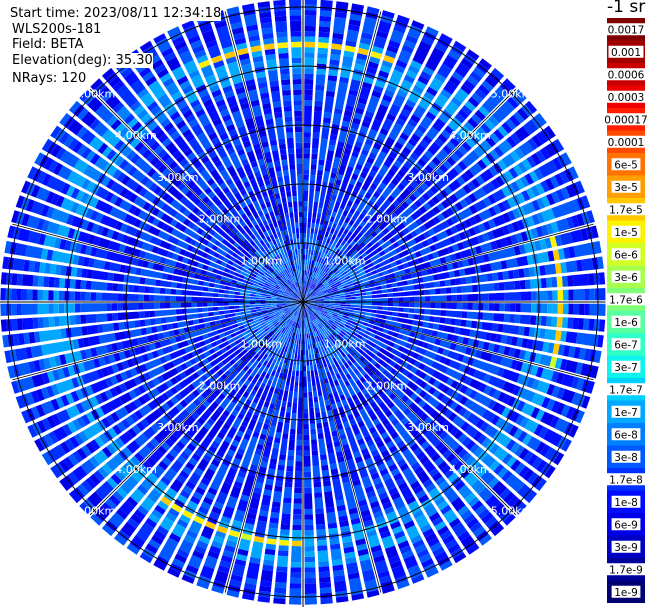 This screenshot has height=607, width=647. Describe the element at coordinates (626, 30) in the screenshot. I see `colorbar-label: 0.0017` at that location.